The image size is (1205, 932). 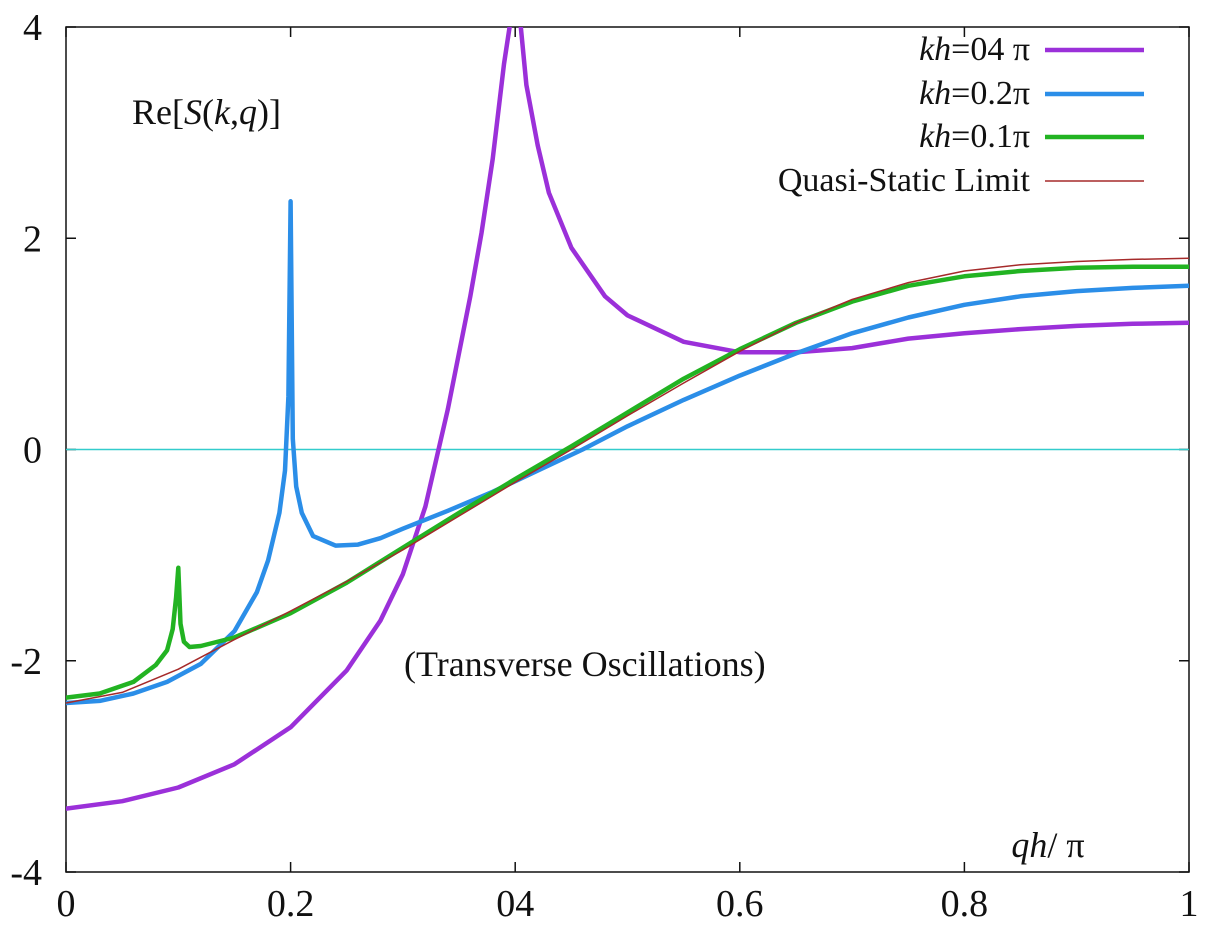 What do you see at coordinates (585, 664) in the screenshot?
I see `annotation-transverse-oscillations: (Transverse Oscillations)` at bounding box center [585, 664].